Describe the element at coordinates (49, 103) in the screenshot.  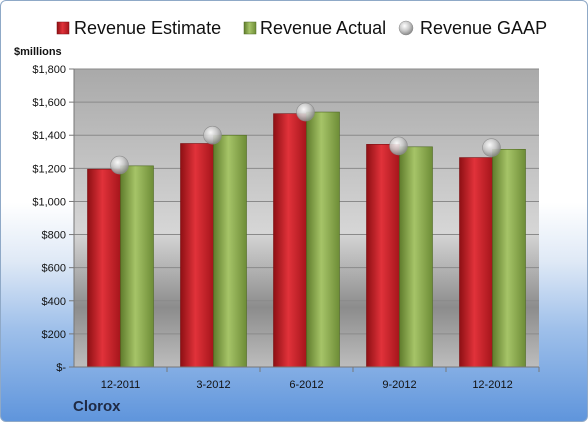
I see `y-tick-label: $1,600` at that location.